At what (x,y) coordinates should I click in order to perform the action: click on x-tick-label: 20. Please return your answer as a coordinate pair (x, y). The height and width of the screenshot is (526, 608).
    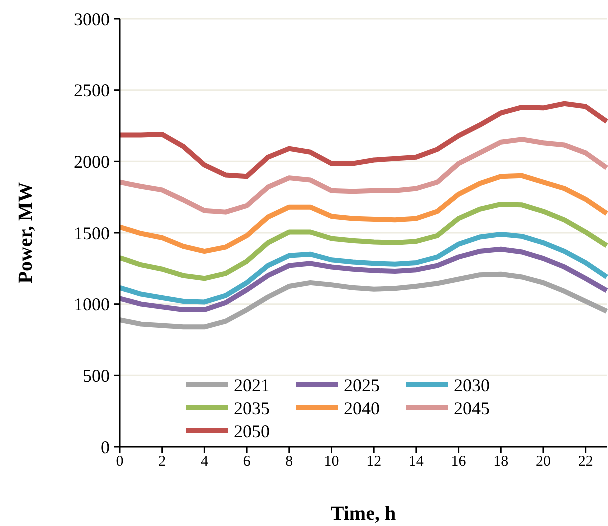
    Looking at the image, I should click on (543, 462).